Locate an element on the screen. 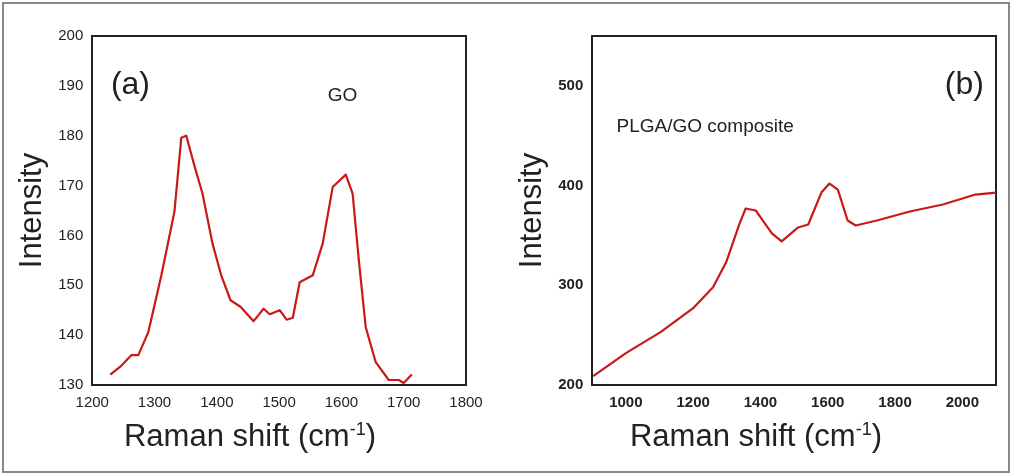 Image resolution: width=1012 pixels, height=475 pixels. y-tick-label: 140 is located at coordinates (71, 334).